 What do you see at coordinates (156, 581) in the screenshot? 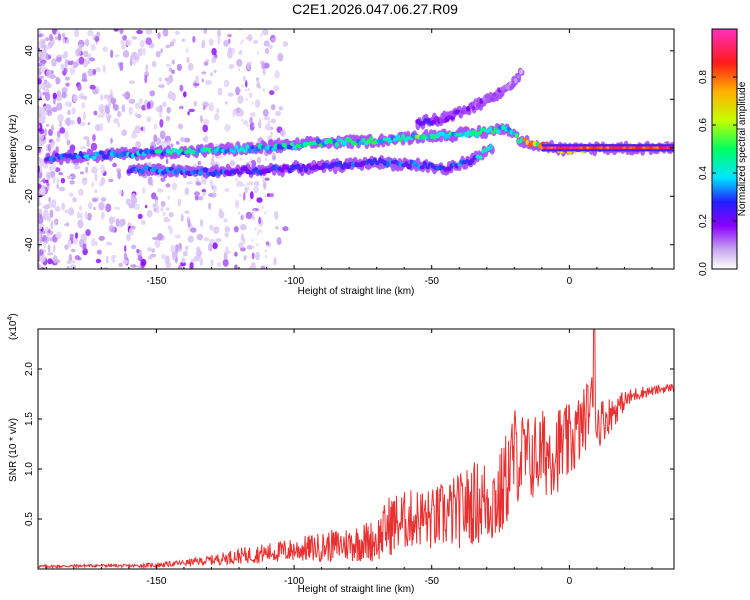
I see `x-tick-label: -150` at bounding box center [156, 581].